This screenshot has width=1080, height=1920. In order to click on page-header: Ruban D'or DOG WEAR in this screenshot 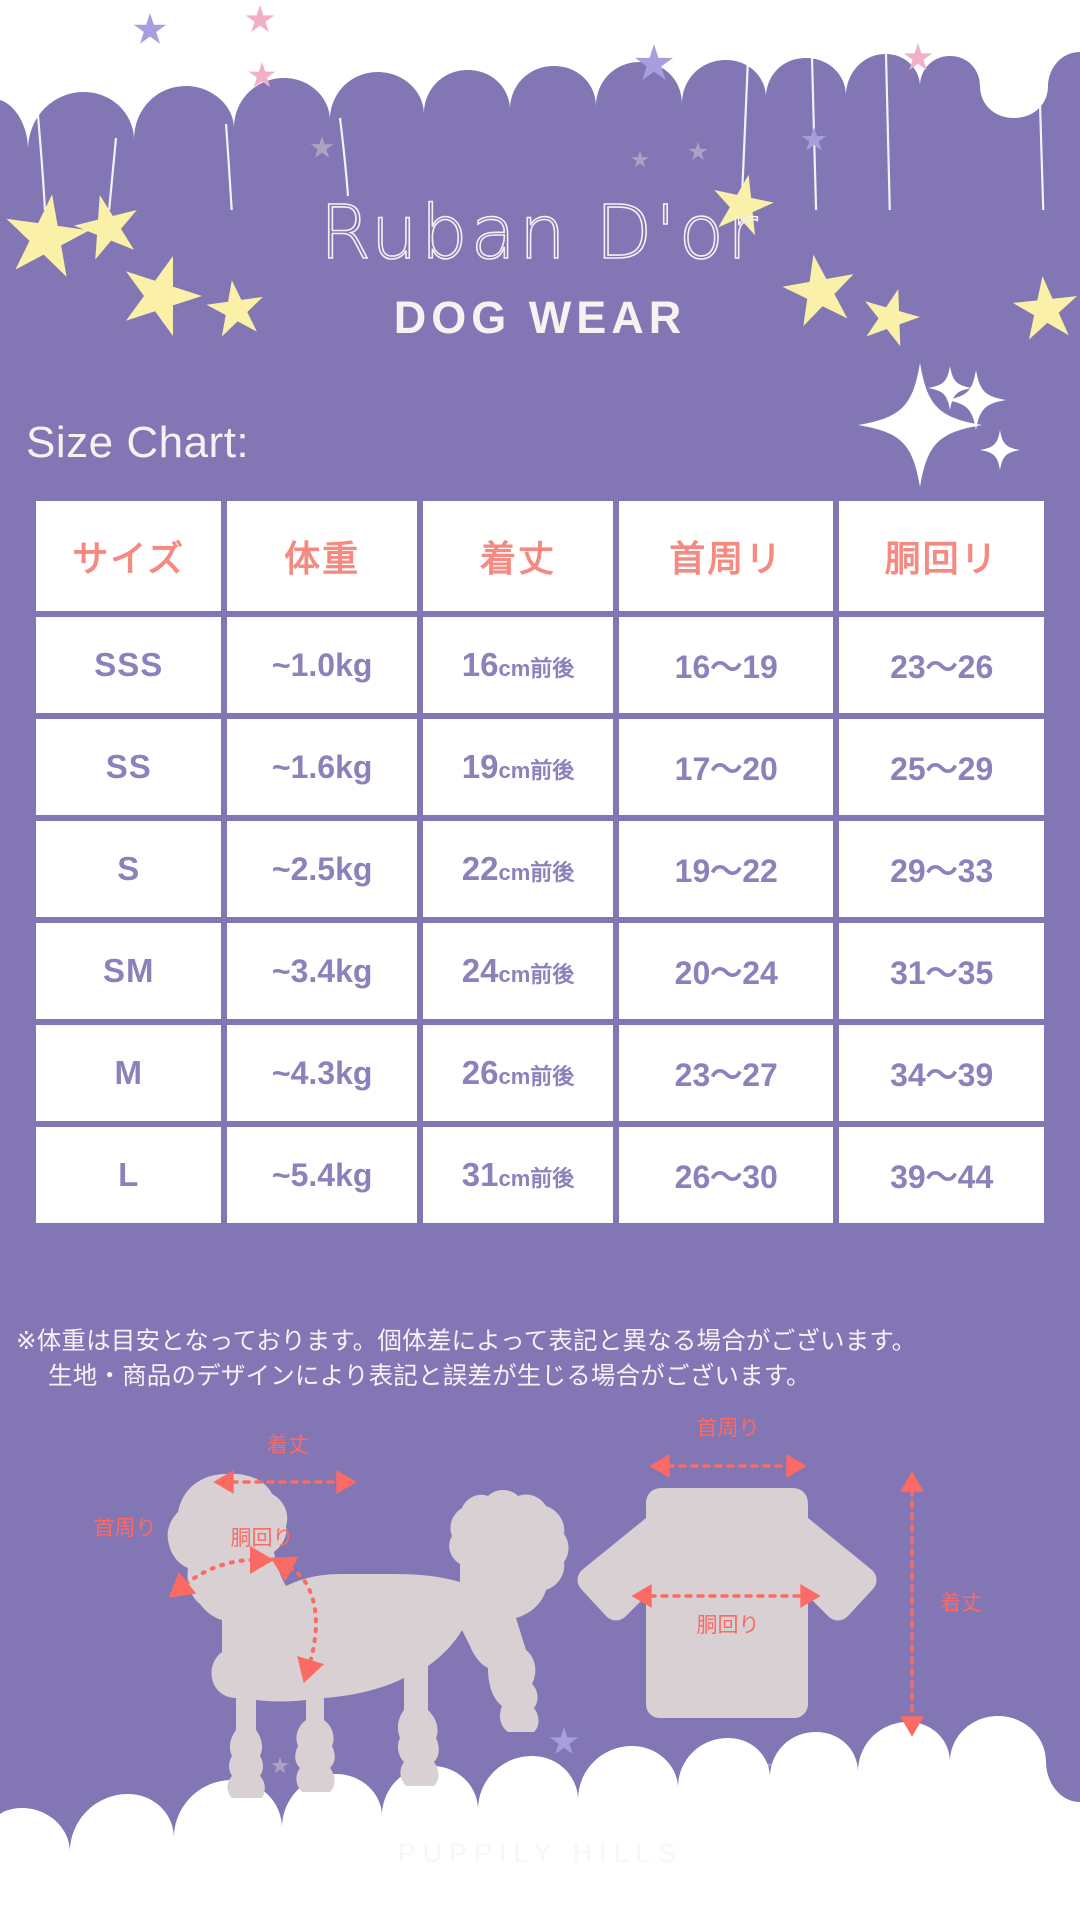, I will do `click(540, 267)`.